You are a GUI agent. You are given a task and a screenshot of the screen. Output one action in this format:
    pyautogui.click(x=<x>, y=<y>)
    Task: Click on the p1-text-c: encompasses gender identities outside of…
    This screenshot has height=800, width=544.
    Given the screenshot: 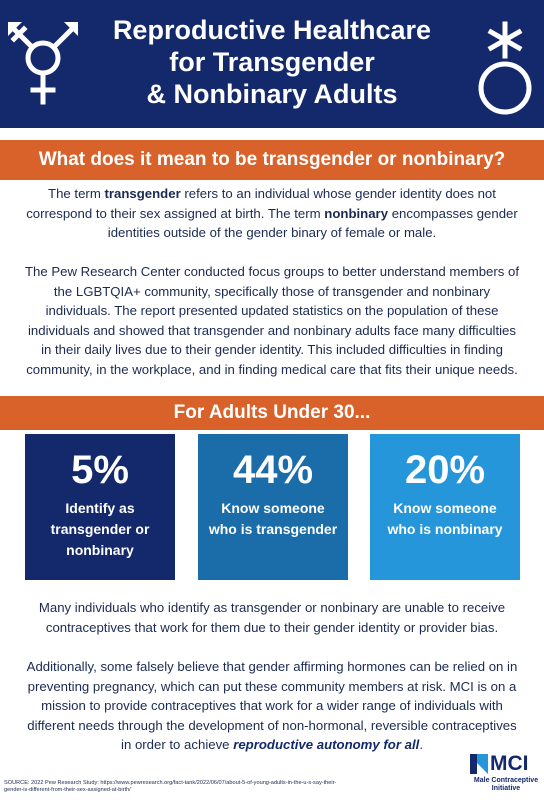 What is the action you would take?
    pyautogui.click(x=312, y=223)
    